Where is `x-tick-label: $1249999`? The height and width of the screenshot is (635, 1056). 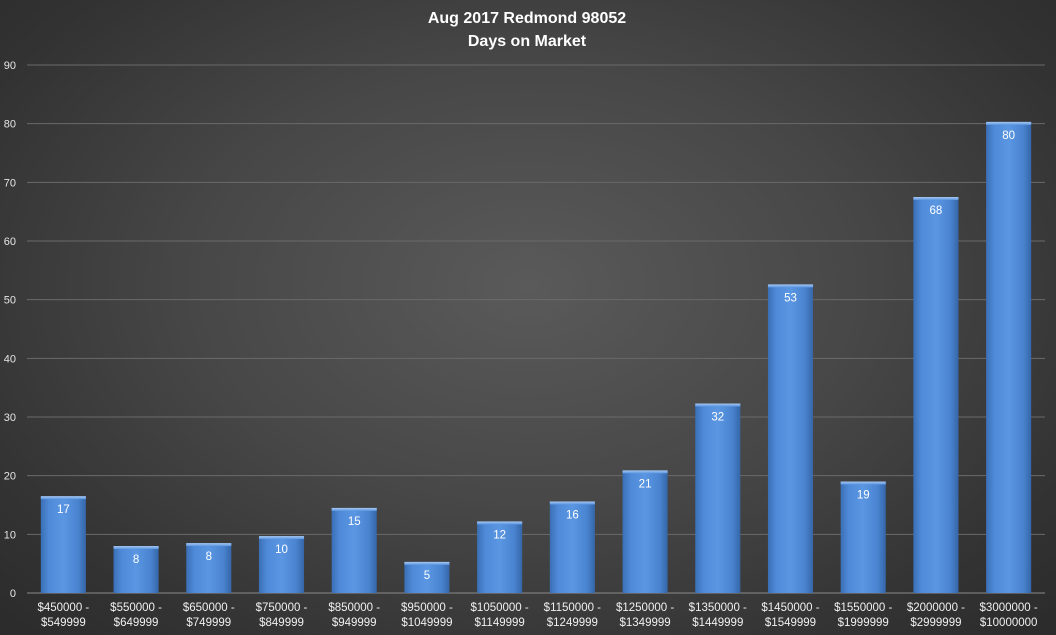 x-tick-label: $1249999 is located at coordinates (572, 623).